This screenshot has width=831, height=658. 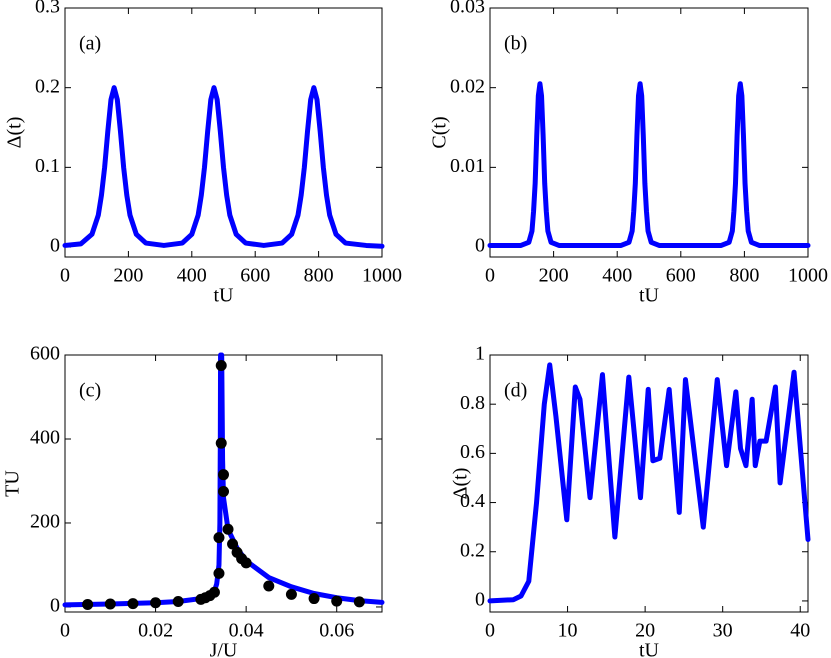 What do you see at coordinates (45, 354) in the screenshot?
I see `y-tick-label: 600` at bounding box center [45, 354].